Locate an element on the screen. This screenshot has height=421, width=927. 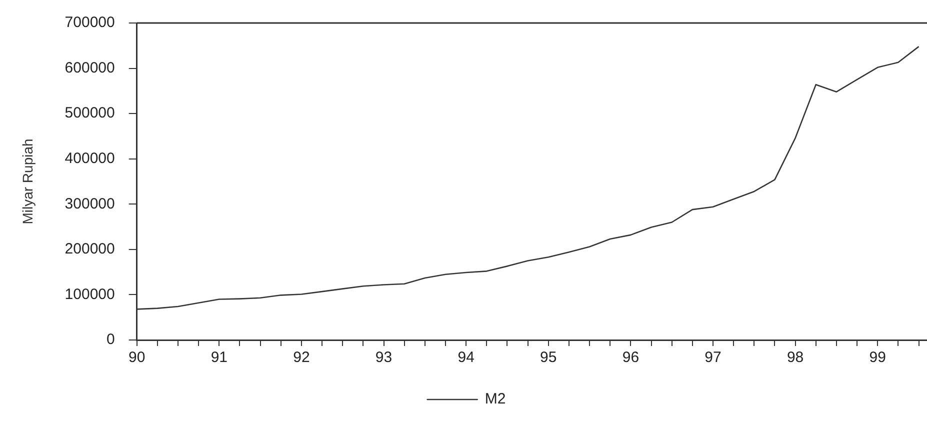
x-tick-label: 90 is located at coordinates (137, 357).